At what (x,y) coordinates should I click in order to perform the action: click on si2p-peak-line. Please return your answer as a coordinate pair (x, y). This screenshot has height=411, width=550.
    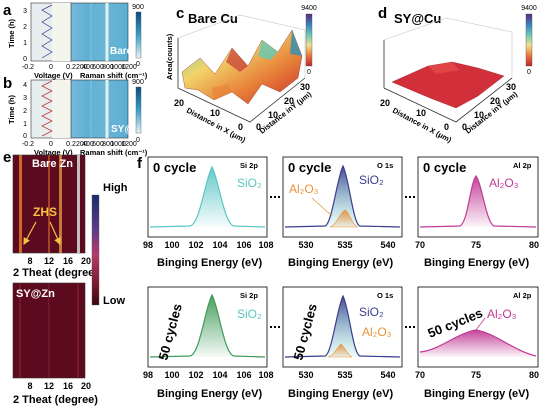
    Looking at the image, I should click on (207, 325).